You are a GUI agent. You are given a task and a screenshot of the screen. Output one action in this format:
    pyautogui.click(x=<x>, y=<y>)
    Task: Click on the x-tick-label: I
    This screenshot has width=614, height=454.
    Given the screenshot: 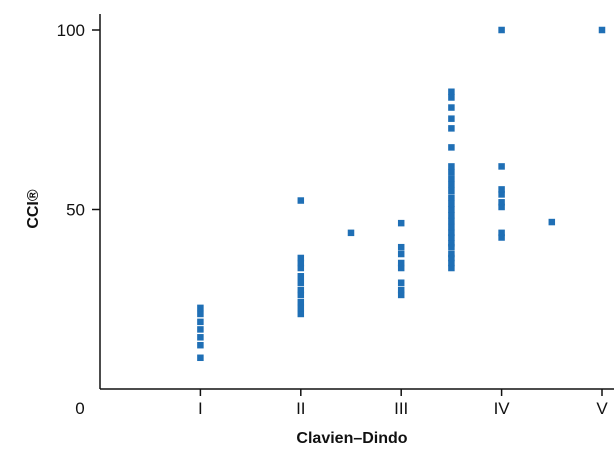 What is the action you would take?
    pyautogui.click(x=200, y=408)
    